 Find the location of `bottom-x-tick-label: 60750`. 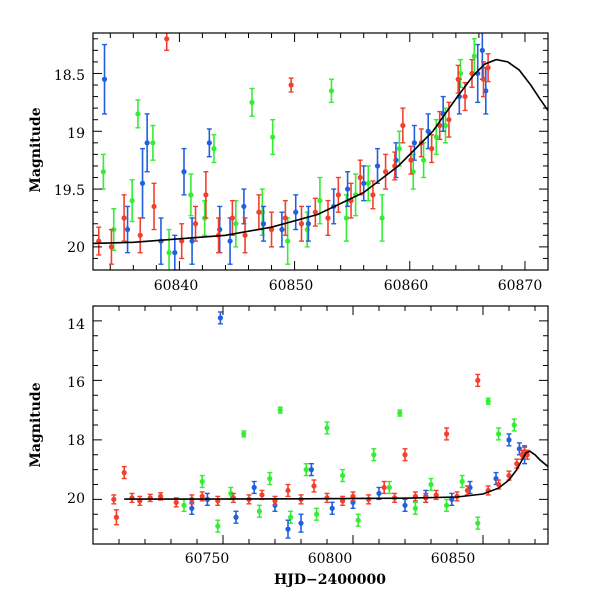

bottom-x-tick-label: 60750 is located at coordinates (207, 559).